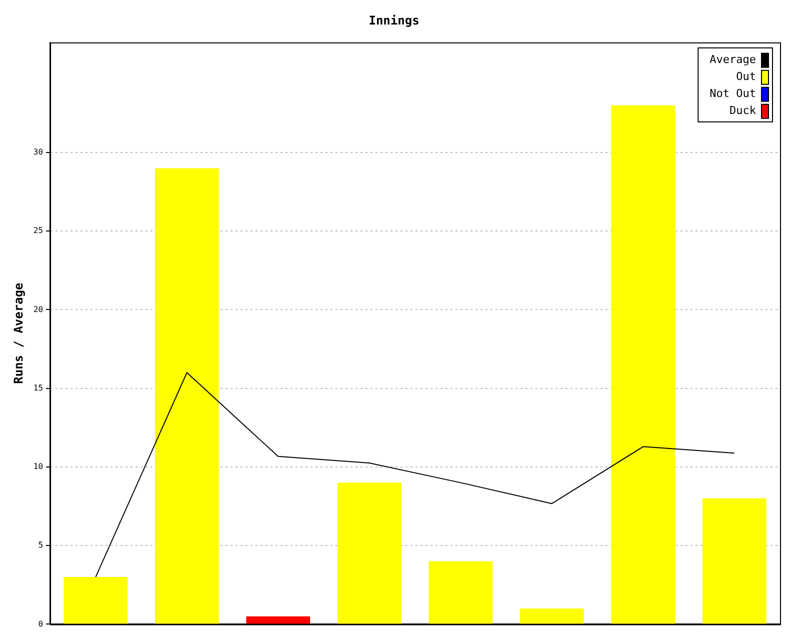 This screenshot has width=800, height=640. Describe the element at coordinates (18, 333) in the screenshot. I see `y-axis-title: Runs / Average` at that location.